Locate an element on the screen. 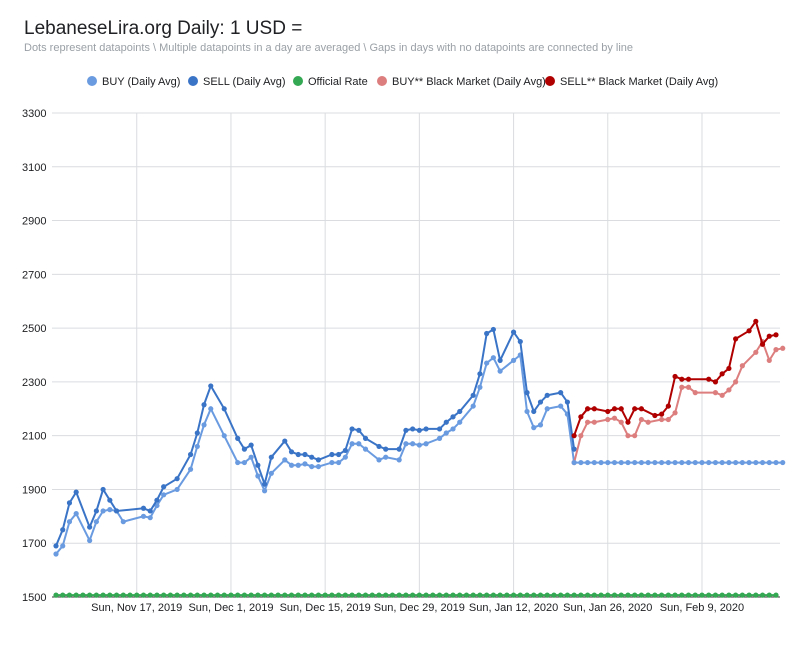 The image size is (800, 646). y-tick-label: 1900 is located at coordinates (34, 490).